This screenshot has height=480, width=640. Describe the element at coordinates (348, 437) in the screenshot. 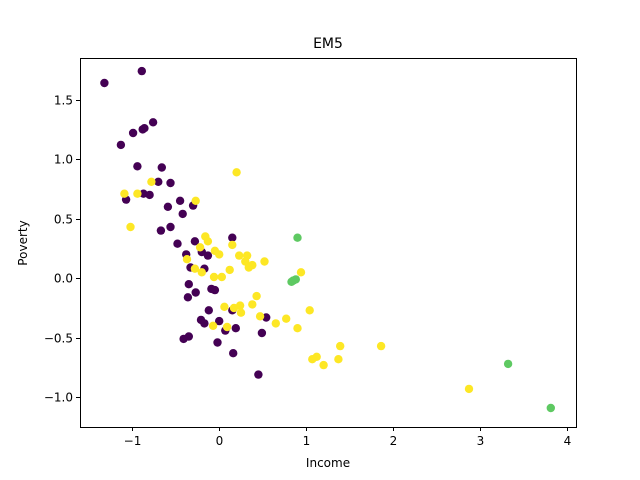

I see `x-axis-ticks: −1 0 1 2 3 4` at that location.